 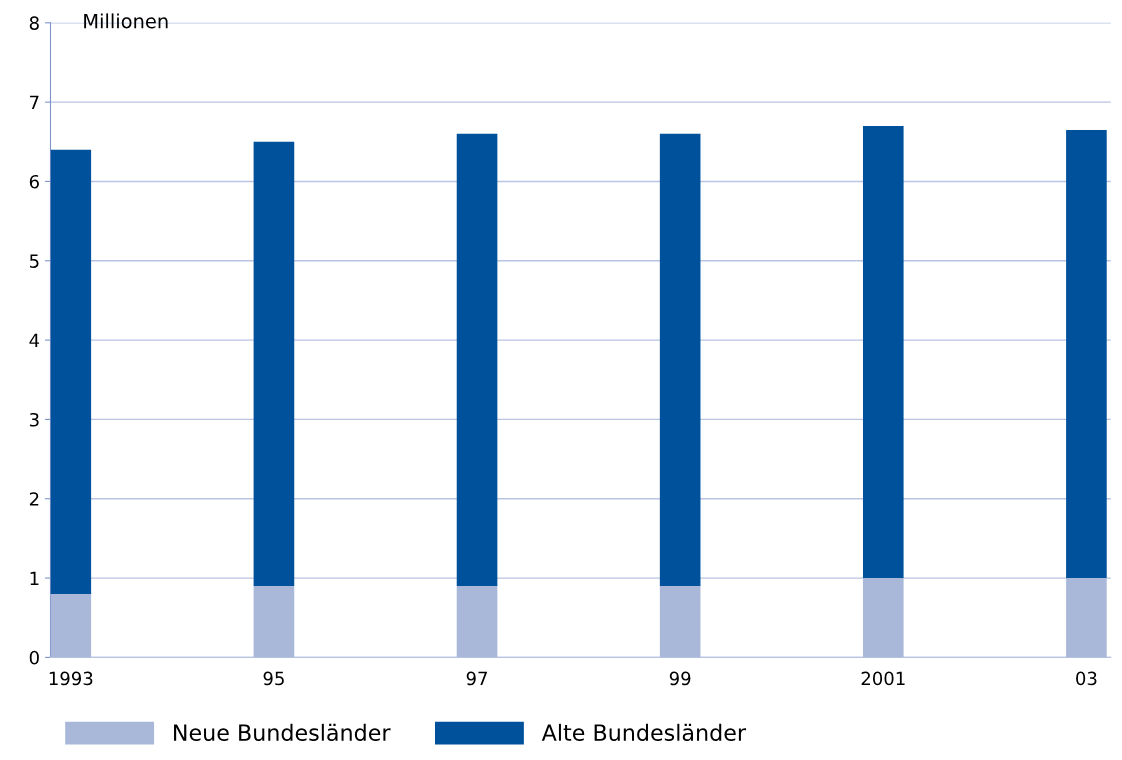 What do you see at coordinates (34, 181) in the screenshot?
I see `y-tick-label: 6` at bounding box center [34, 181].